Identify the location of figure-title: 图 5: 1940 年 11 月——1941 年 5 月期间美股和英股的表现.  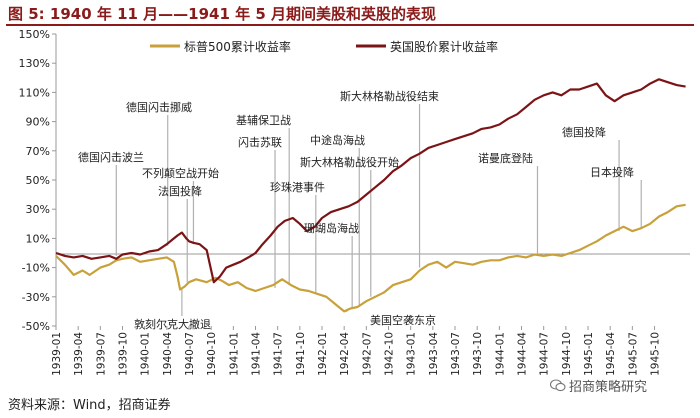
(222, 14).